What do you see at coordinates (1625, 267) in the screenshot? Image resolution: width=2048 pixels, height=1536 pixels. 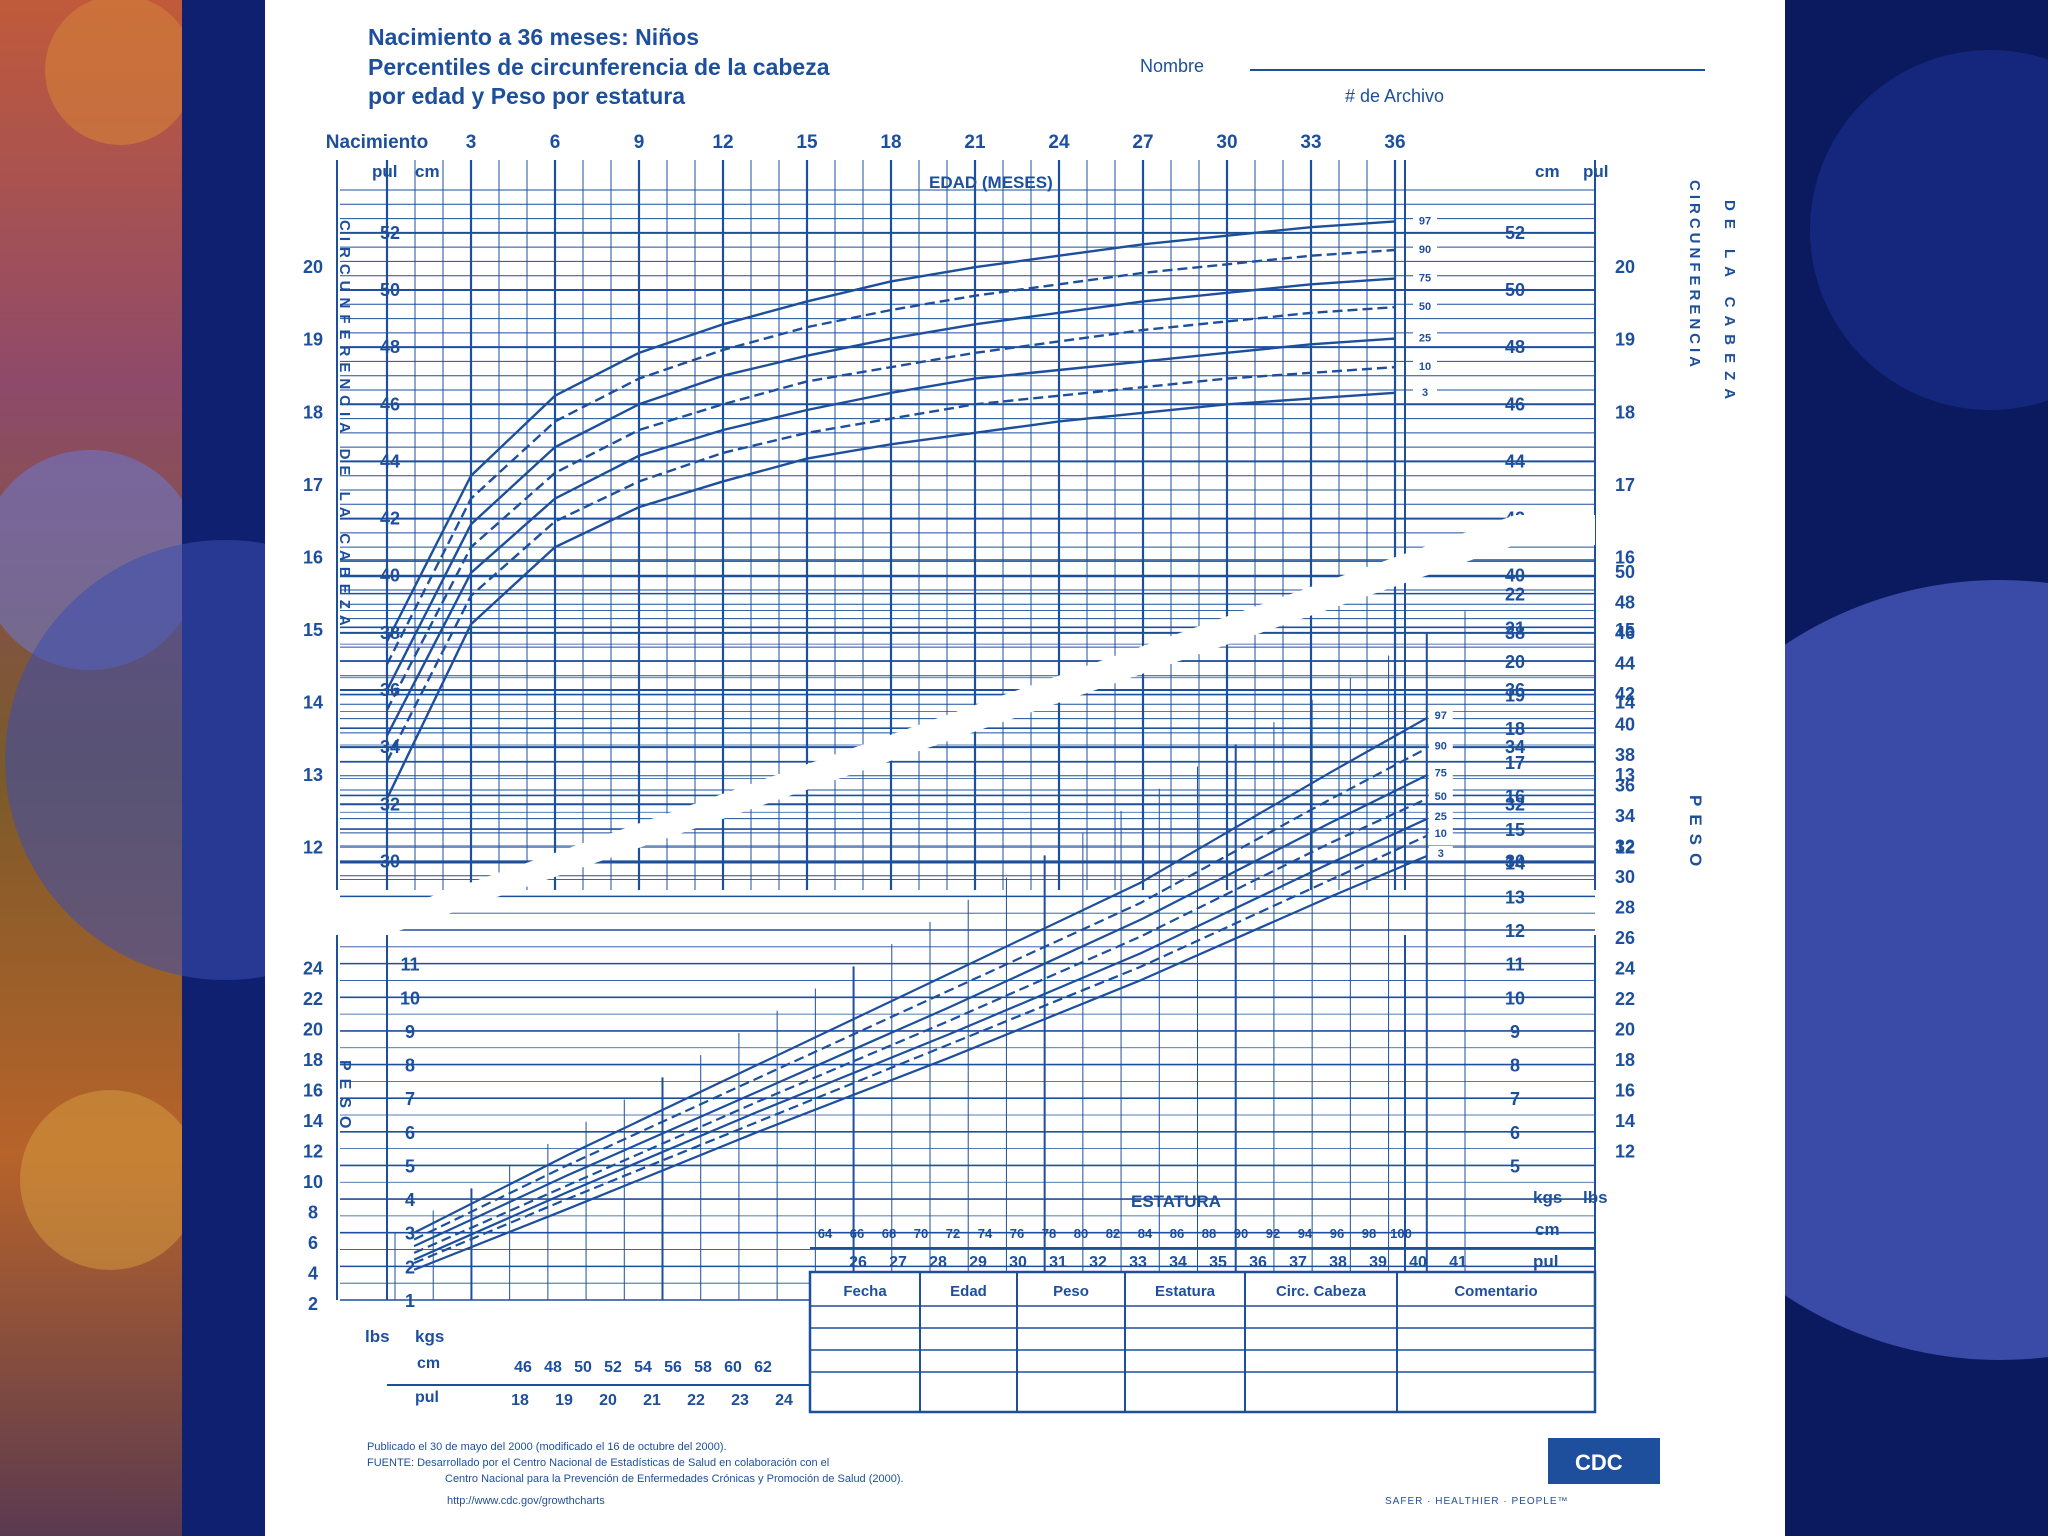 I see `head-in-tick-right: 20` at bounding box center [1625, 267].